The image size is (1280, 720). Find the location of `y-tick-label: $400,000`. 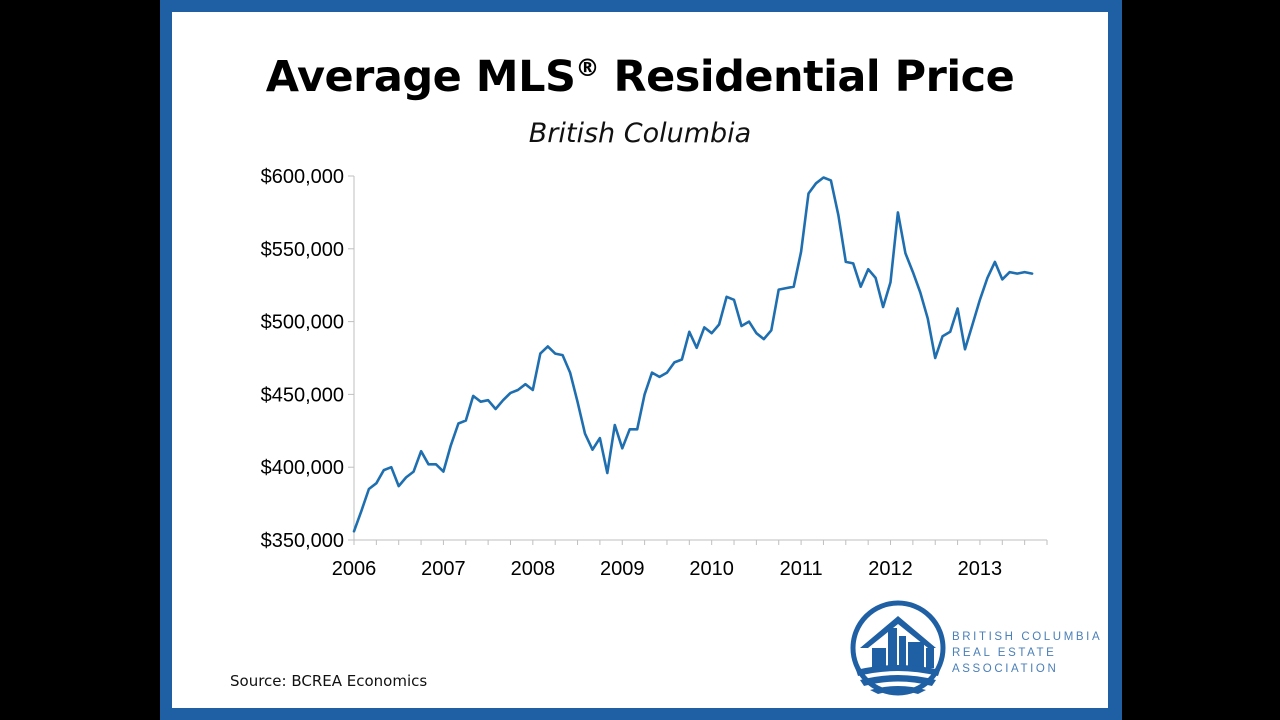

y-tick-label: $400,000 is located at coordinates (302, 468).